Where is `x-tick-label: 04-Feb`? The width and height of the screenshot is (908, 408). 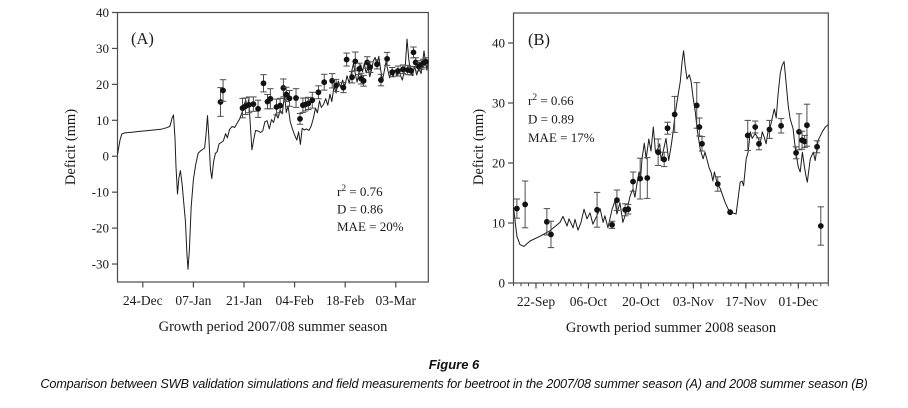 x-tick-label: 04-Feb is located at coordinates (294, 300).